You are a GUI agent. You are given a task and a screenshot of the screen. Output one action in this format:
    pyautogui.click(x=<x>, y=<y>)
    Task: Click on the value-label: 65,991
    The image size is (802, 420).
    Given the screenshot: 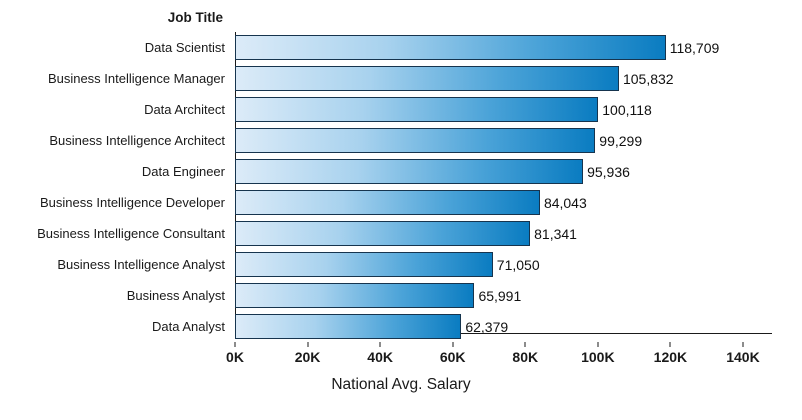 What is the action you would take?
    pyautogui.click(x=500, y=295)
    